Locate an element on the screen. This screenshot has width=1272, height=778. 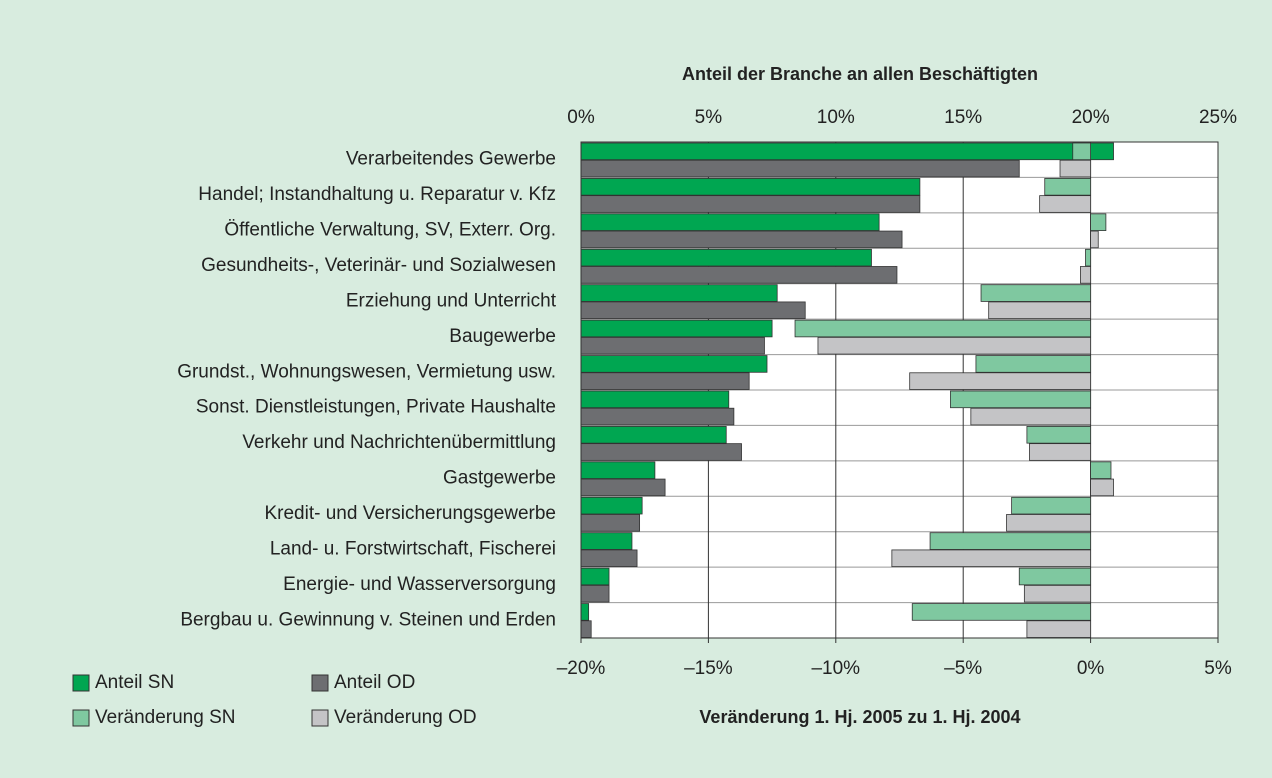
x2-tick-label: –10% is located at coordinates (835, 668).